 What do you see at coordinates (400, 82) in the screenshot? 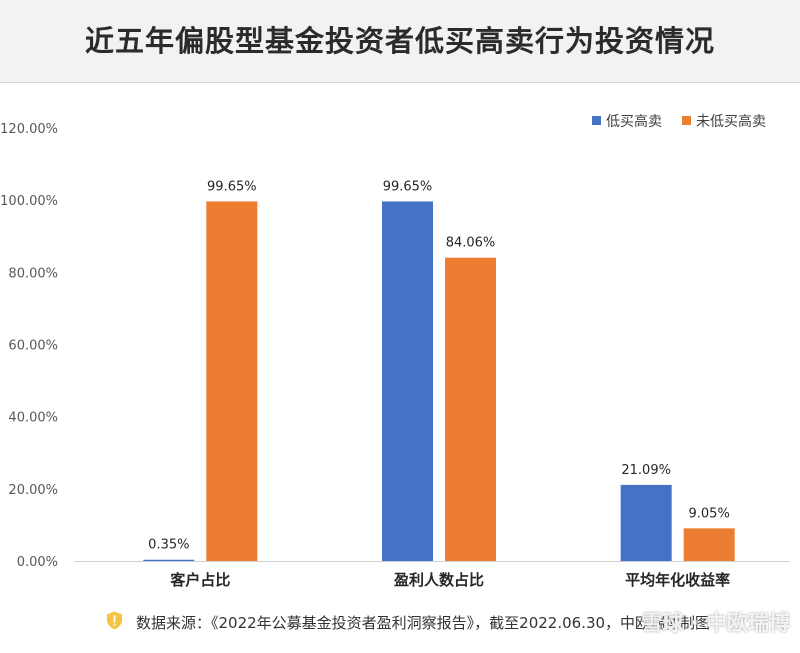
I see `title-divider` at bounding box center [400, 82].